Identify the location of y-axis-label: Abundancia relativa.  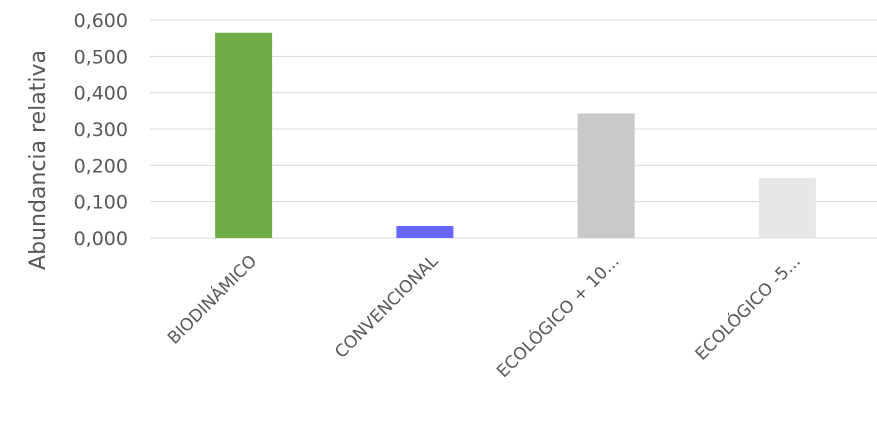
(38, 160).